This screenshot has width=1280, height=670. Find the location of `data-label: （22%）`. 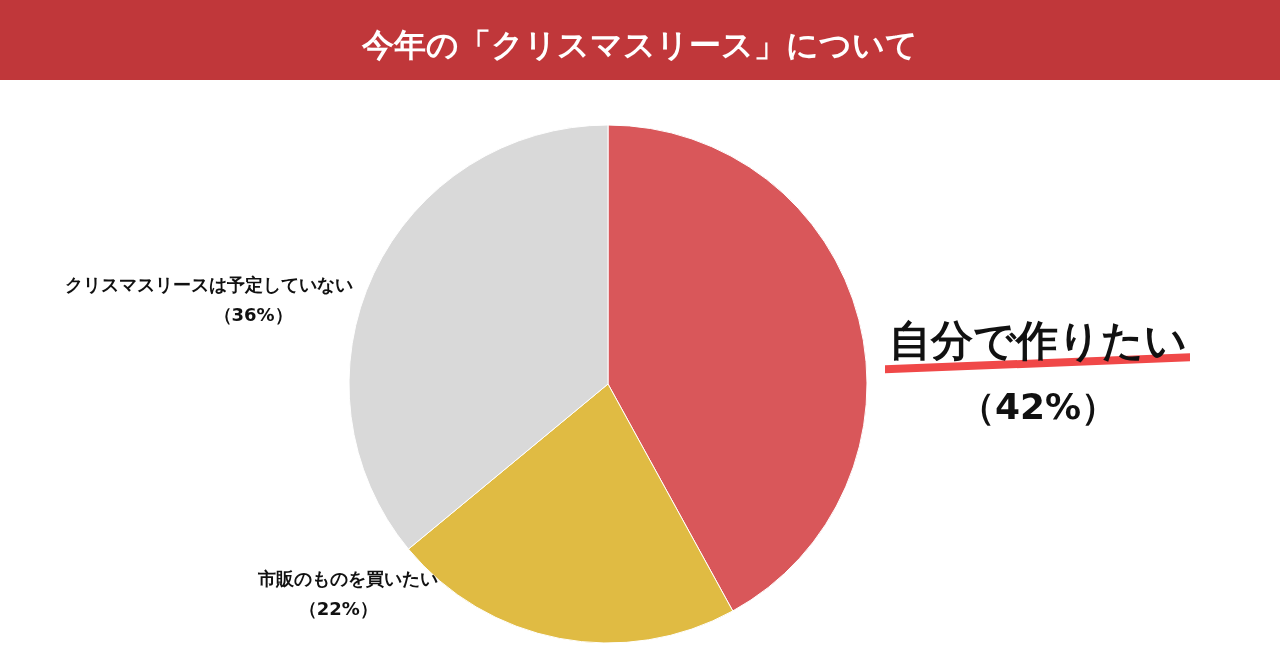

data-label: （22%） is located at coordinates (338, 609).